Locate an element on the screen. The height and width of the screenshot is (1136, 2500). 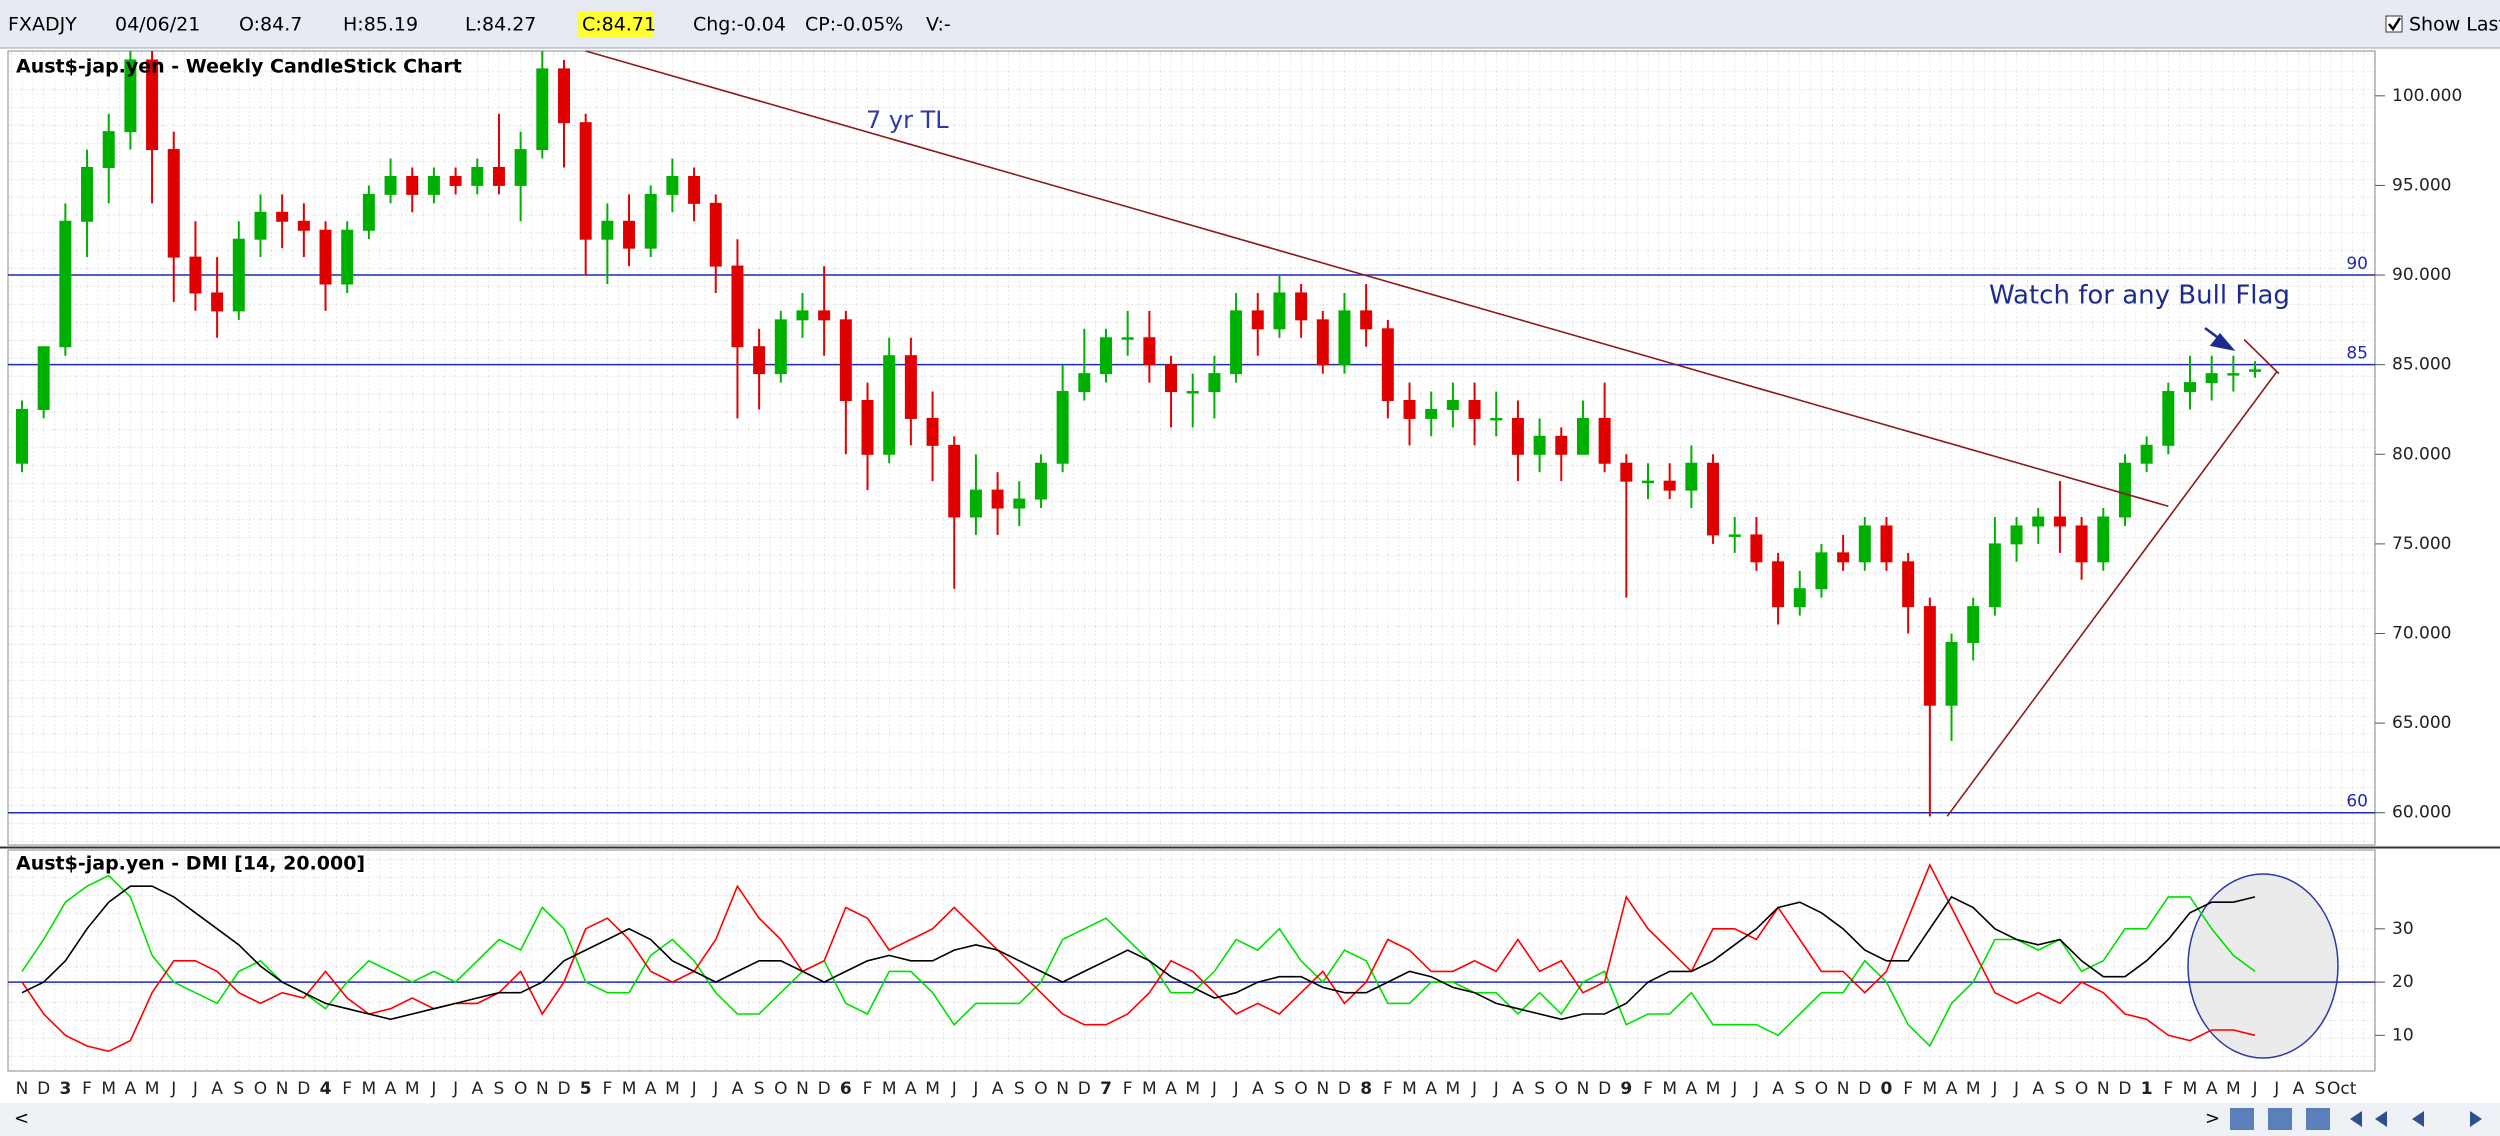
x-tick-label: Oct is located at coordinates (2342, 1089).